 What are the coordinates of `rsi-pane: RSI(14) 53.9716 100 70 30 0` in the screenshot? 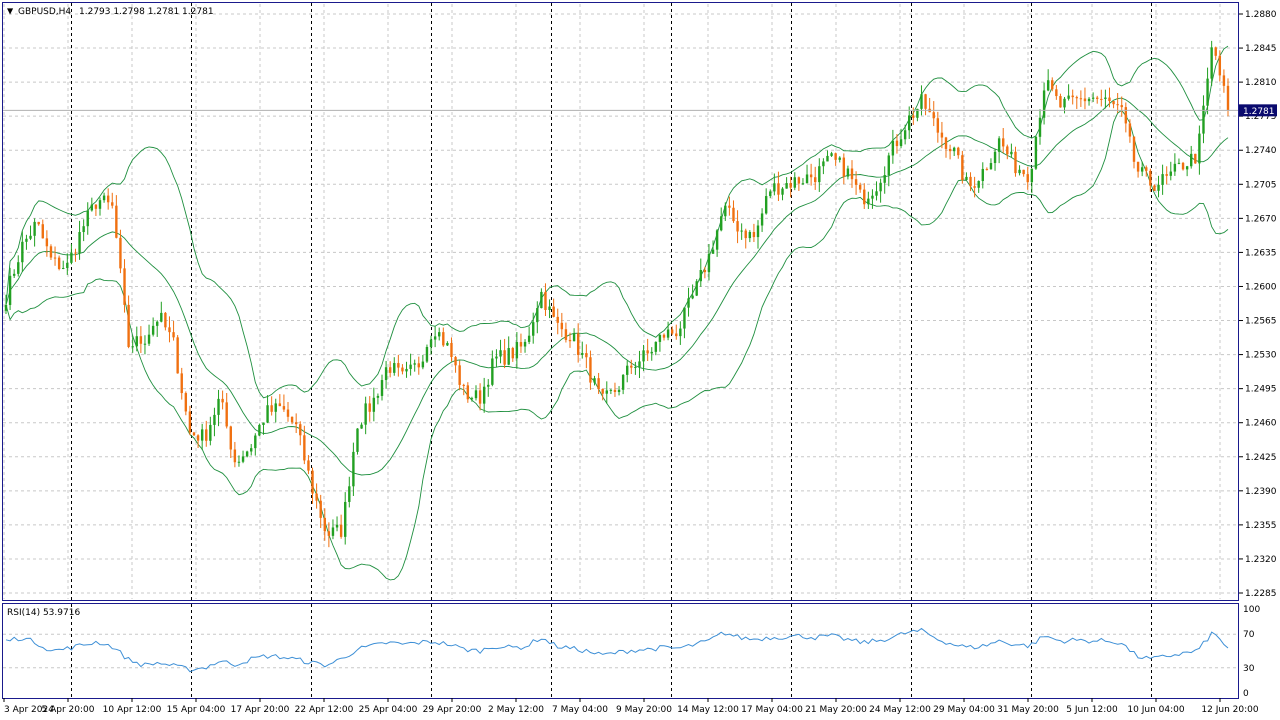 It's located at (631, 651).